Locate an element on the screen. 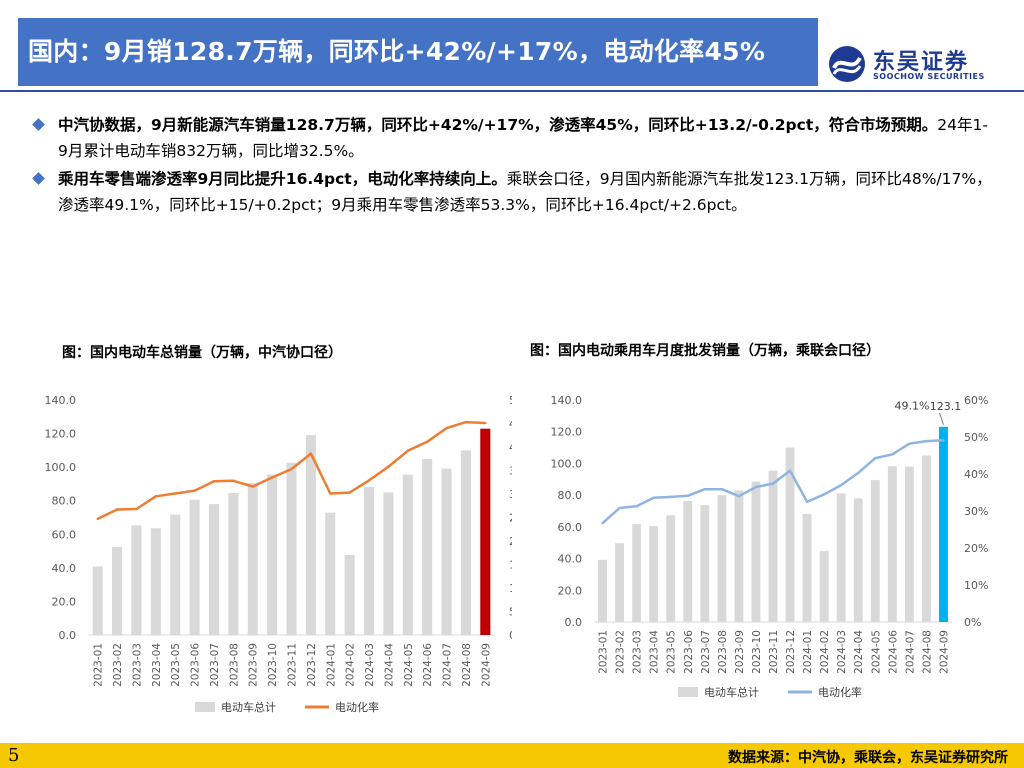 Image resolution: width=1024 pixels, height=768 pixels. y-tick-label: 100.0 is located at coordinates (567, 463).